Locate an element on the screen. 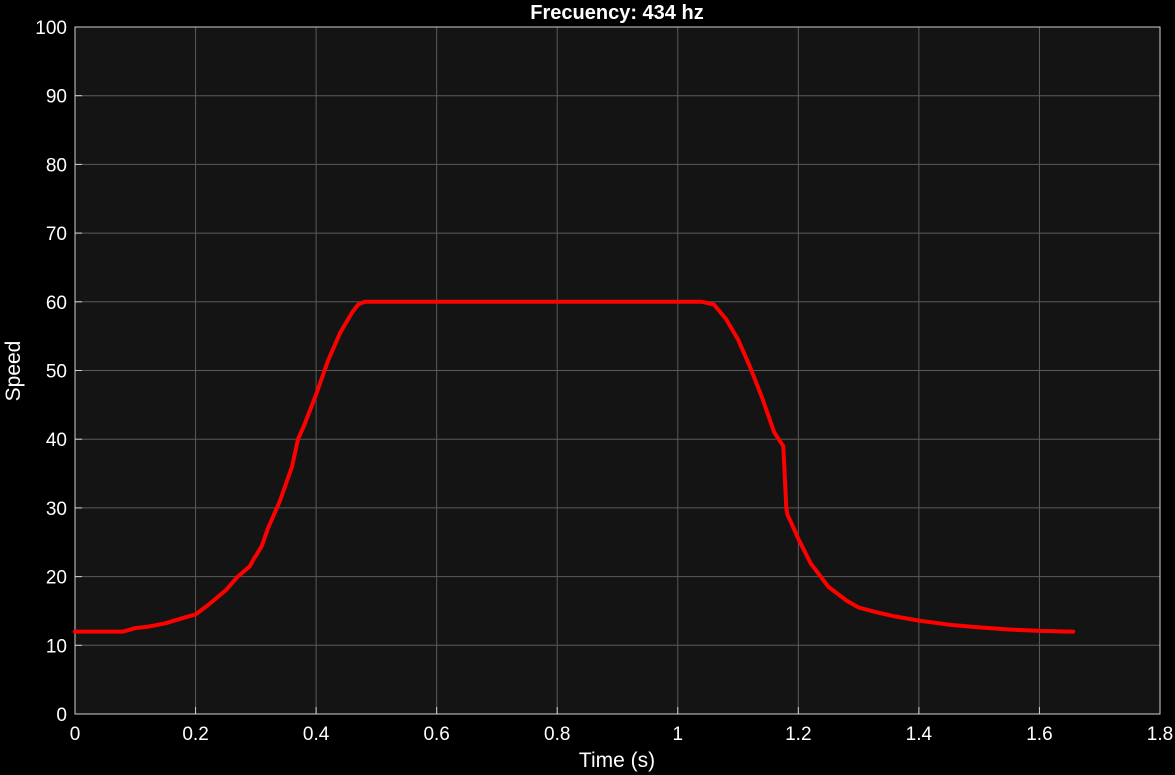  x-tick-label: 1 is located at coordinates (677, 734).